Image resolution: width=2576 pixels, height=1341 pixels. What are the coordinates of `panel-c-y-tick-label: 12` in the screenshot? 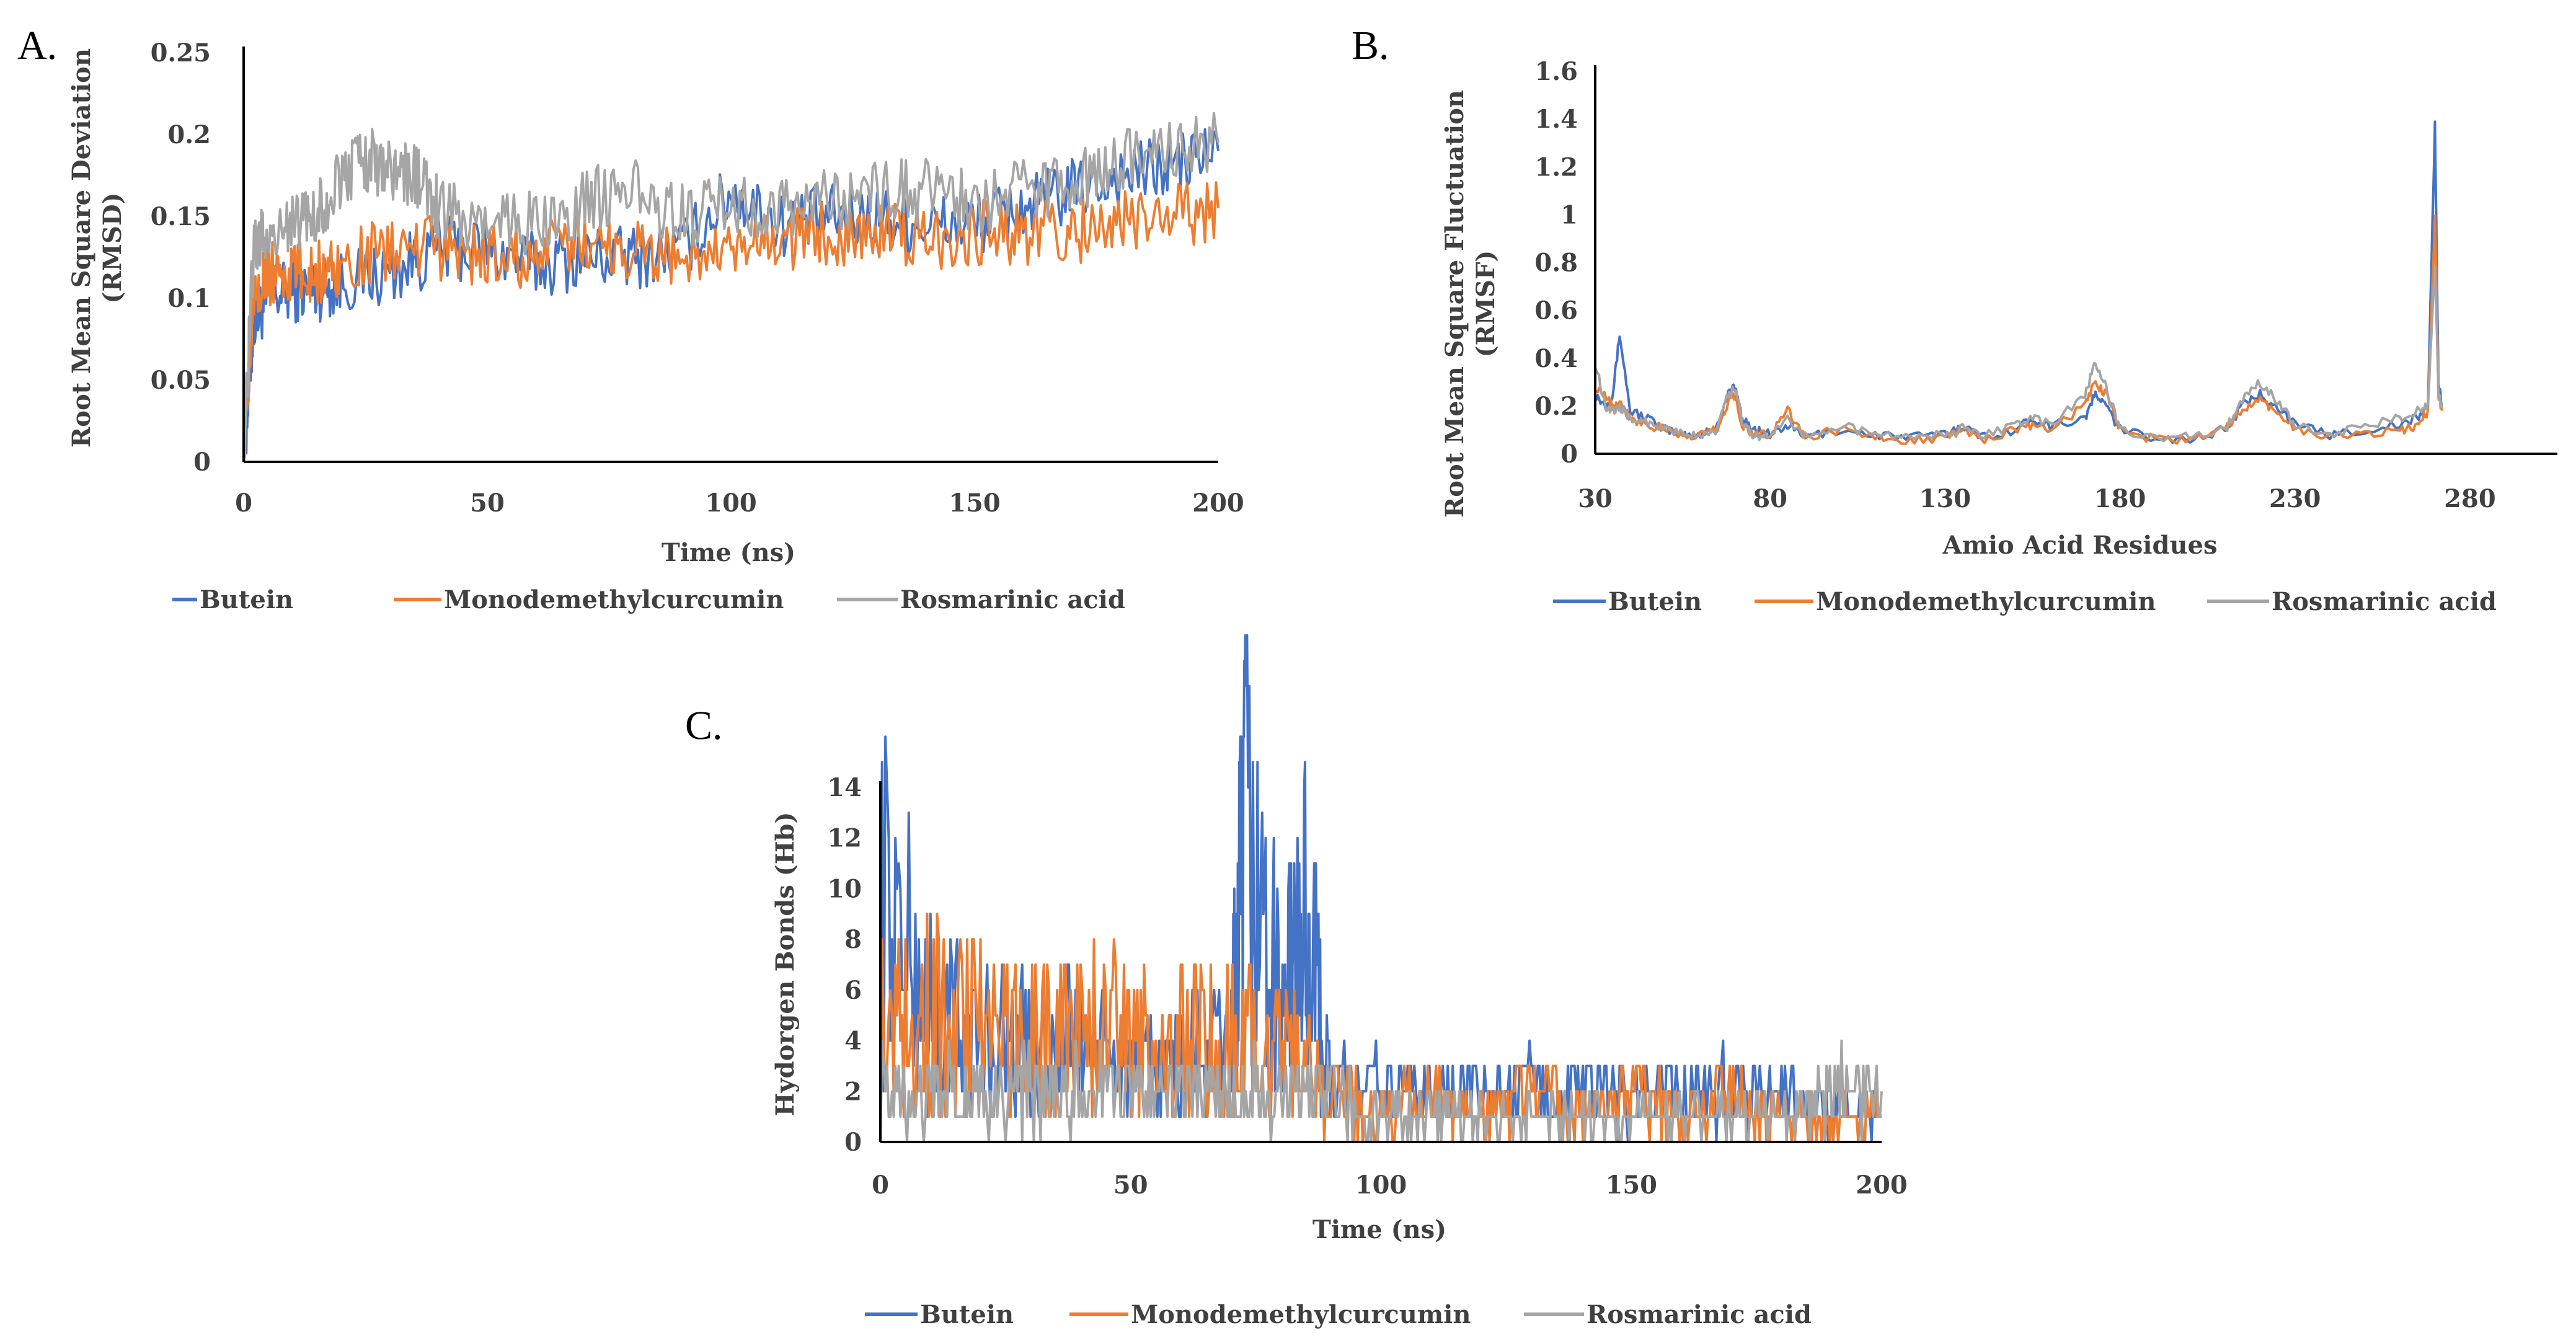 It's located at (845, 838).